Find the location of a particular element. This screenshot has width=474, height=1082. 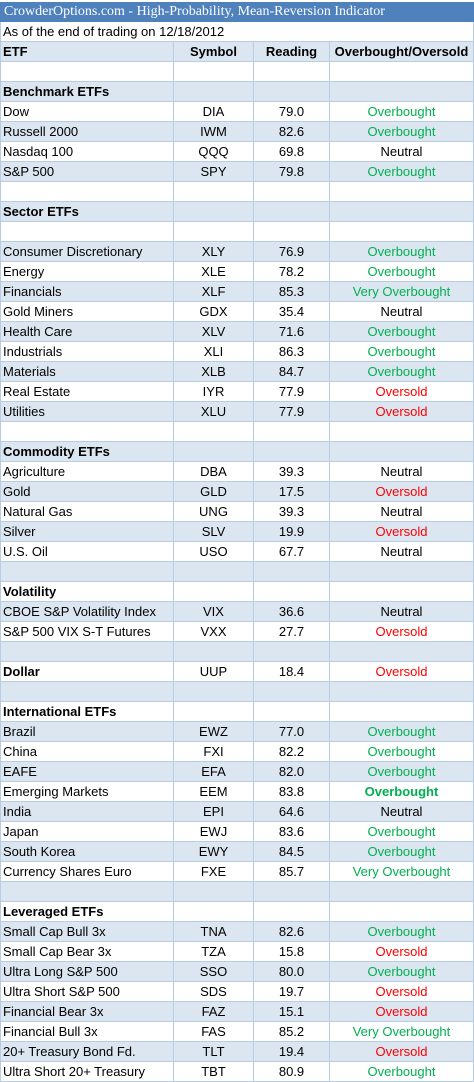

etf-symbol: EFA is located at coordinates (214, 772).